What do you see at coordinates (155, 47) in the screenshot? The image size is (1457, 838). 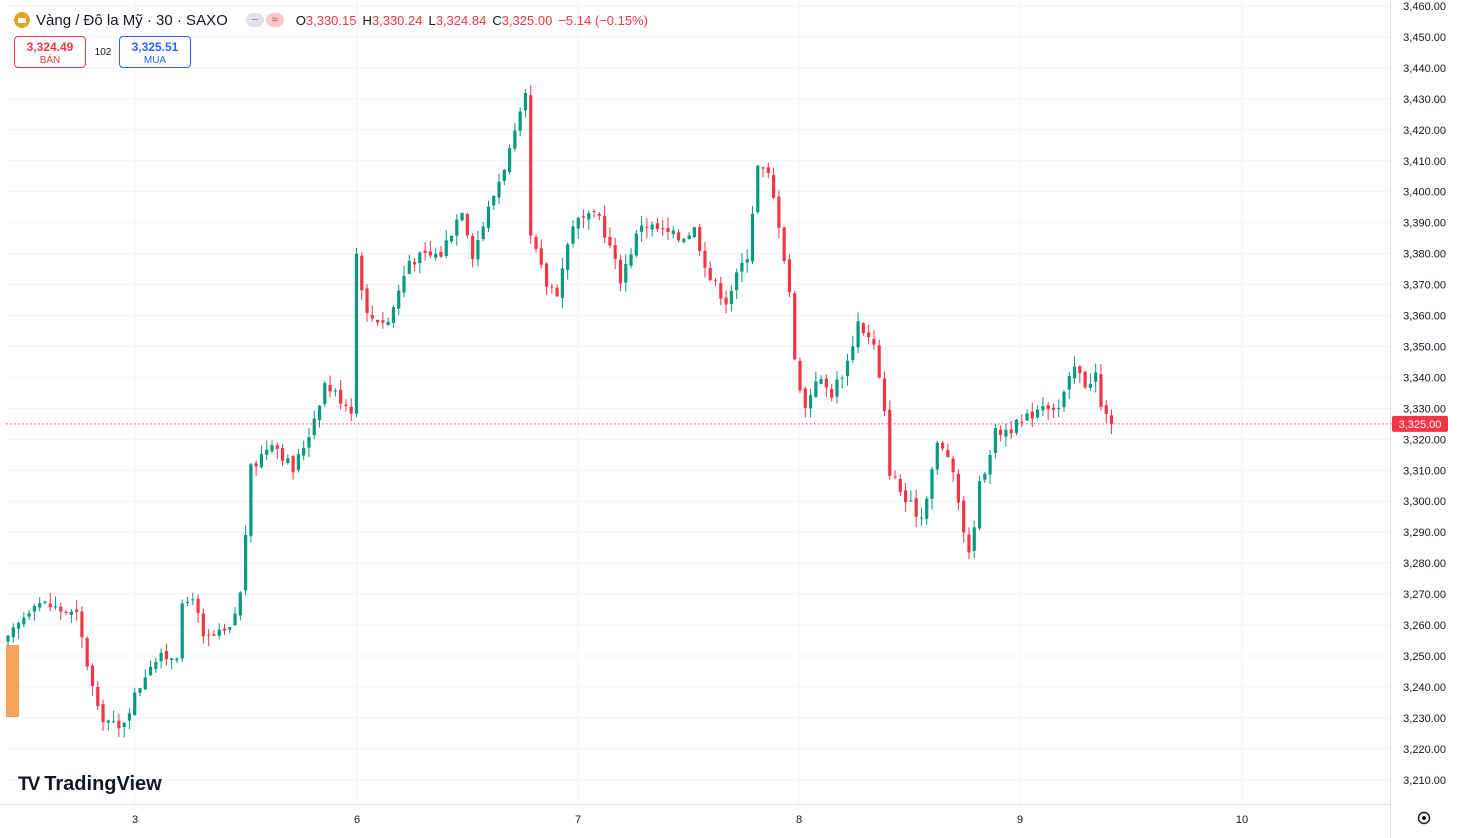 I see `buy-price: 3,325.51` at bounding box center [155, 47].